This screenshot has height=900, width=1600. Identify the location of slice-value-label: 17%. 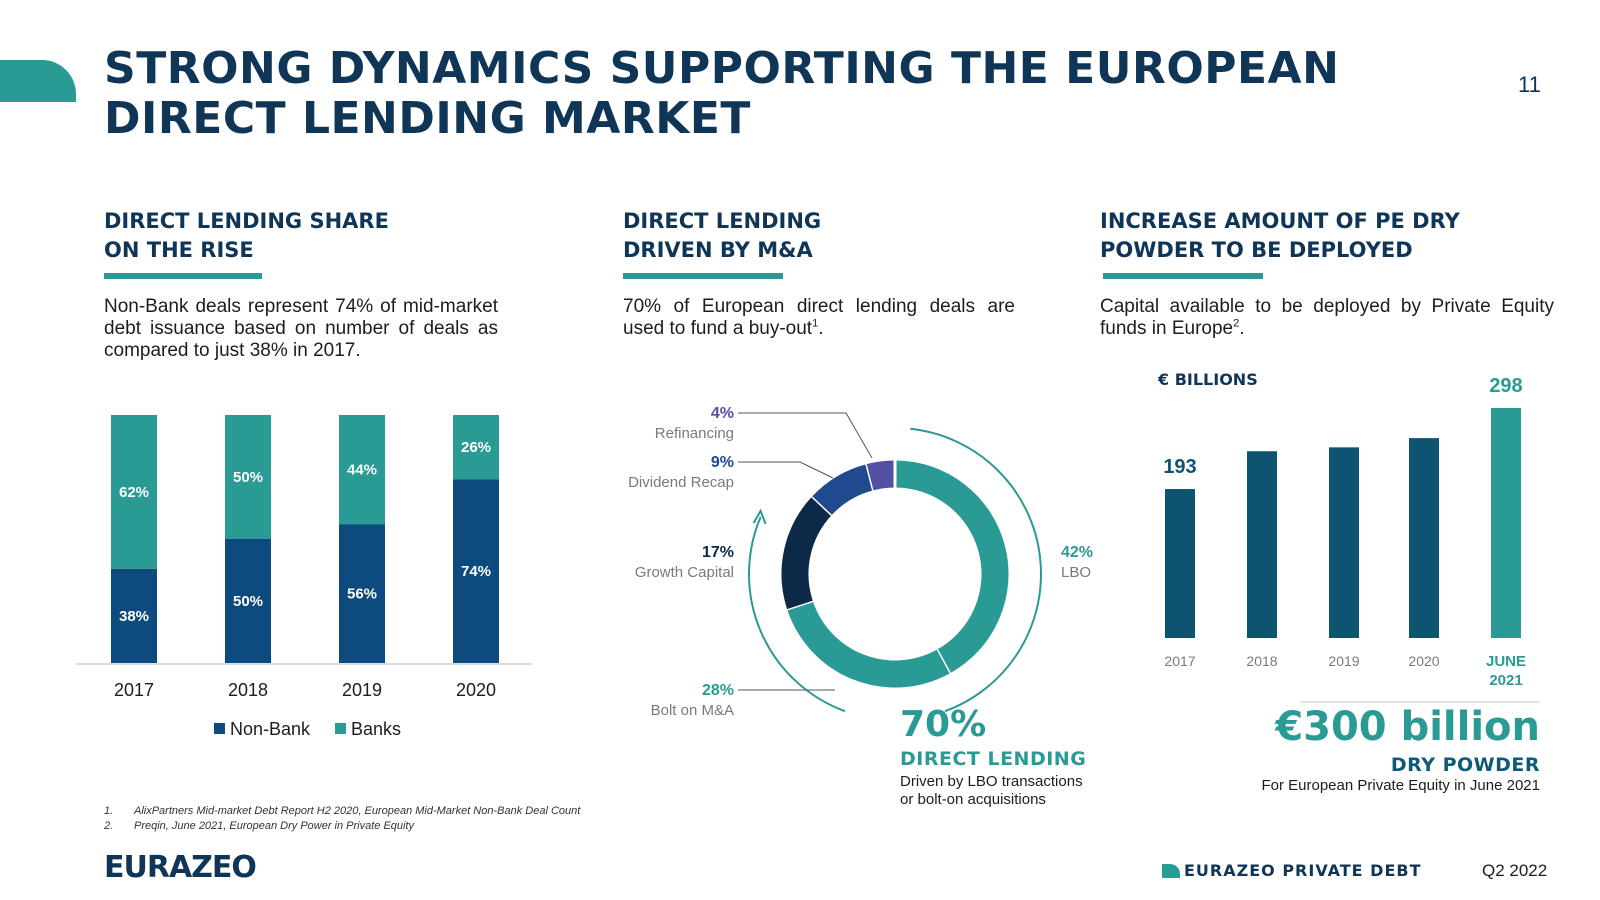
(718, 552).